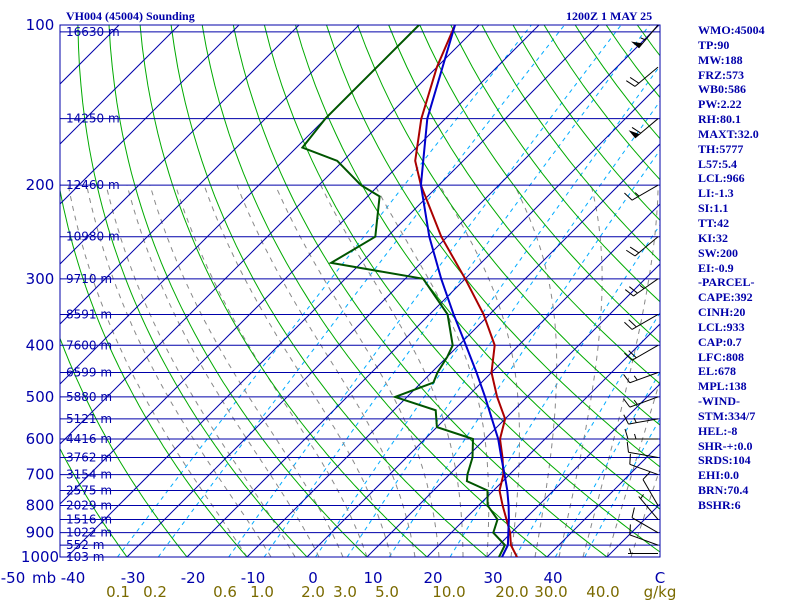 The height and width of the screenshot is (600, 800). Describe the element at coordinates (40, 557) in the screenshot. I see `pressure-label: 1000` at that location.